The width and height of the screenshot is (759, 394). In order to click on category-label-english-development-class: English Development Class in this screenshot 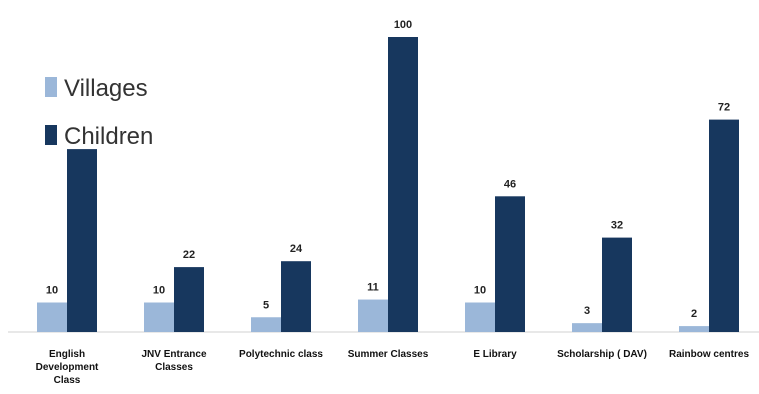, I will do `click(67, 367)`.